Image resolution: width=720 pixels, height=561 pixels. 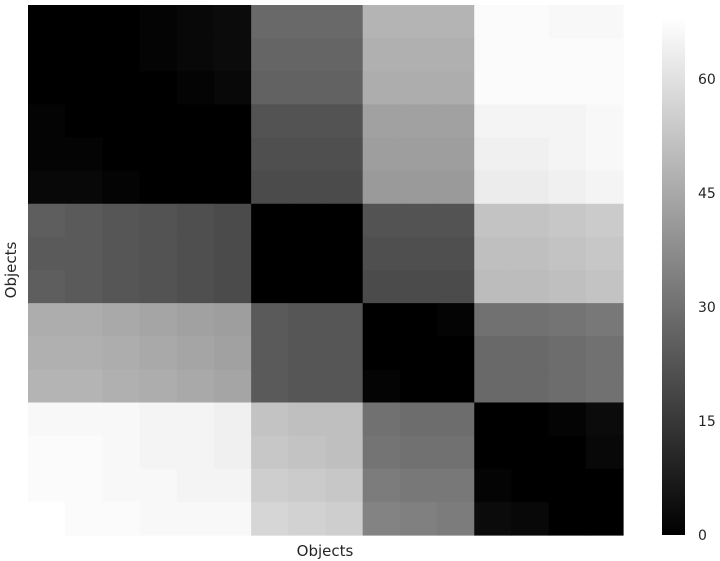 I want to click on colorbar-tick-label: 0, so click(x=702, y=536).